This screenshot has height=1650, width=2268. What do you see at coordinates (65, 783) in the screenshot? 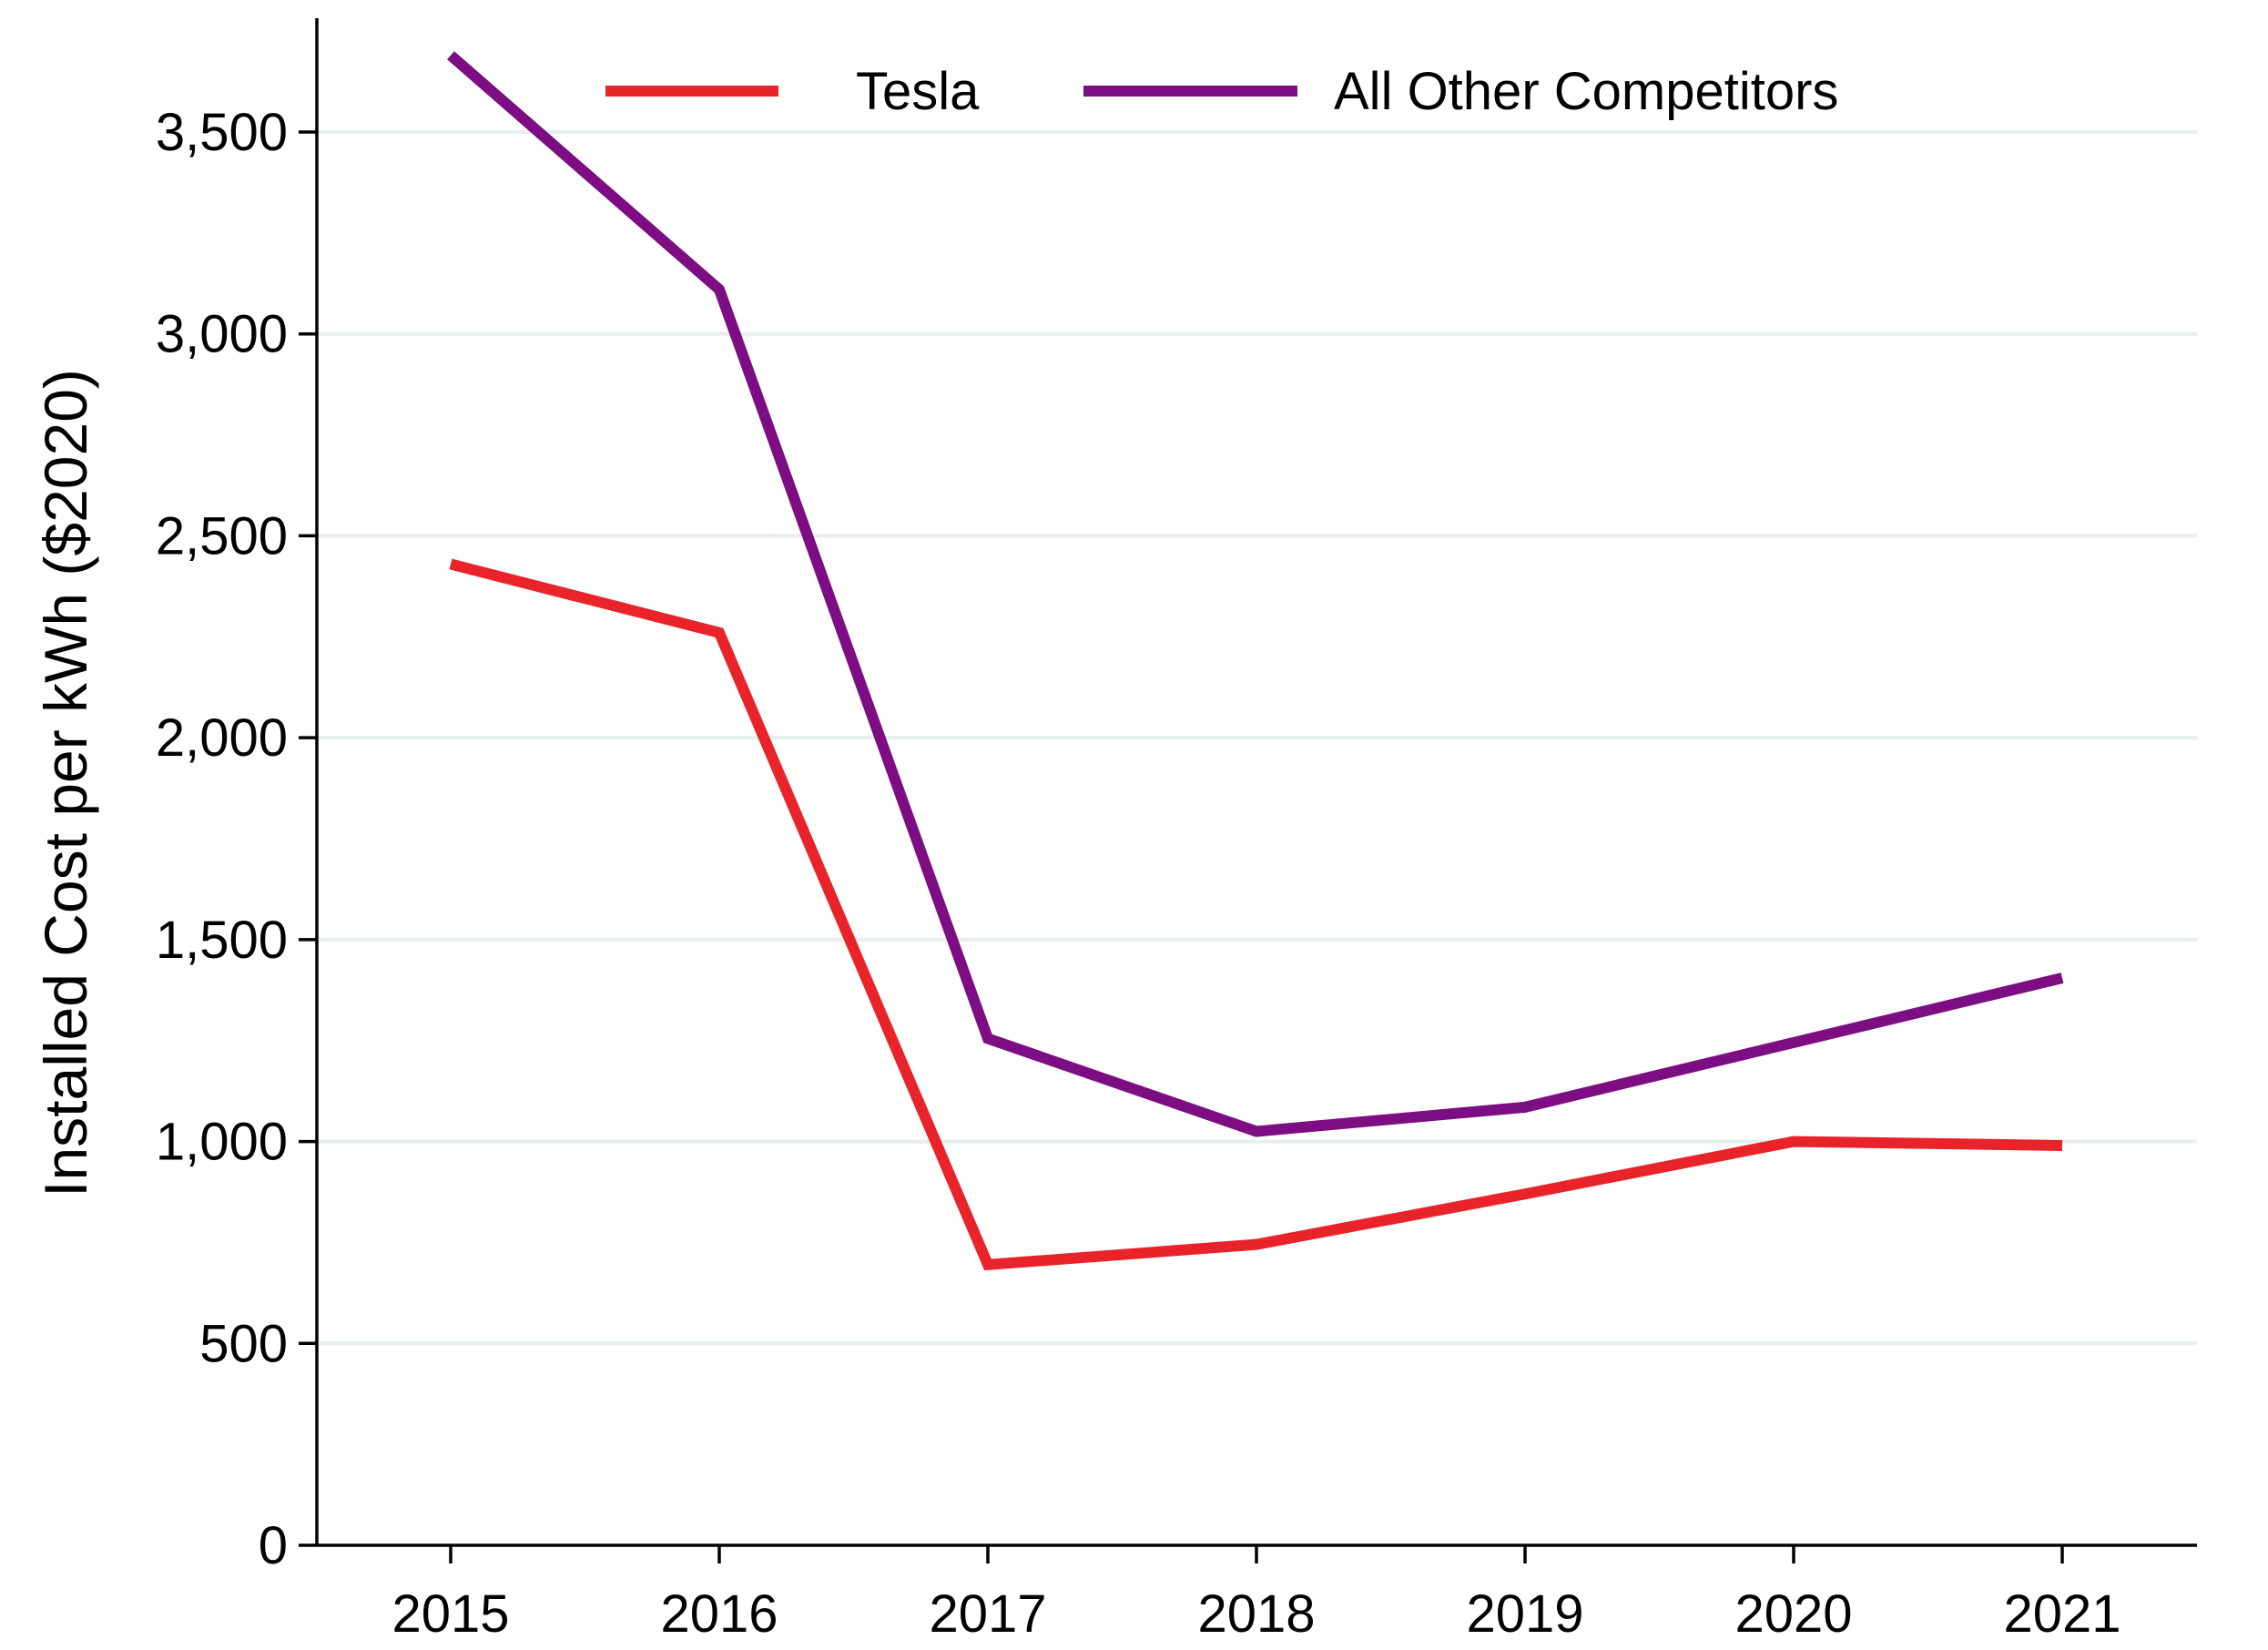
I see `y-axis-title: Installed Cost per kWh ($2020)` at bounding box center [65, 783].